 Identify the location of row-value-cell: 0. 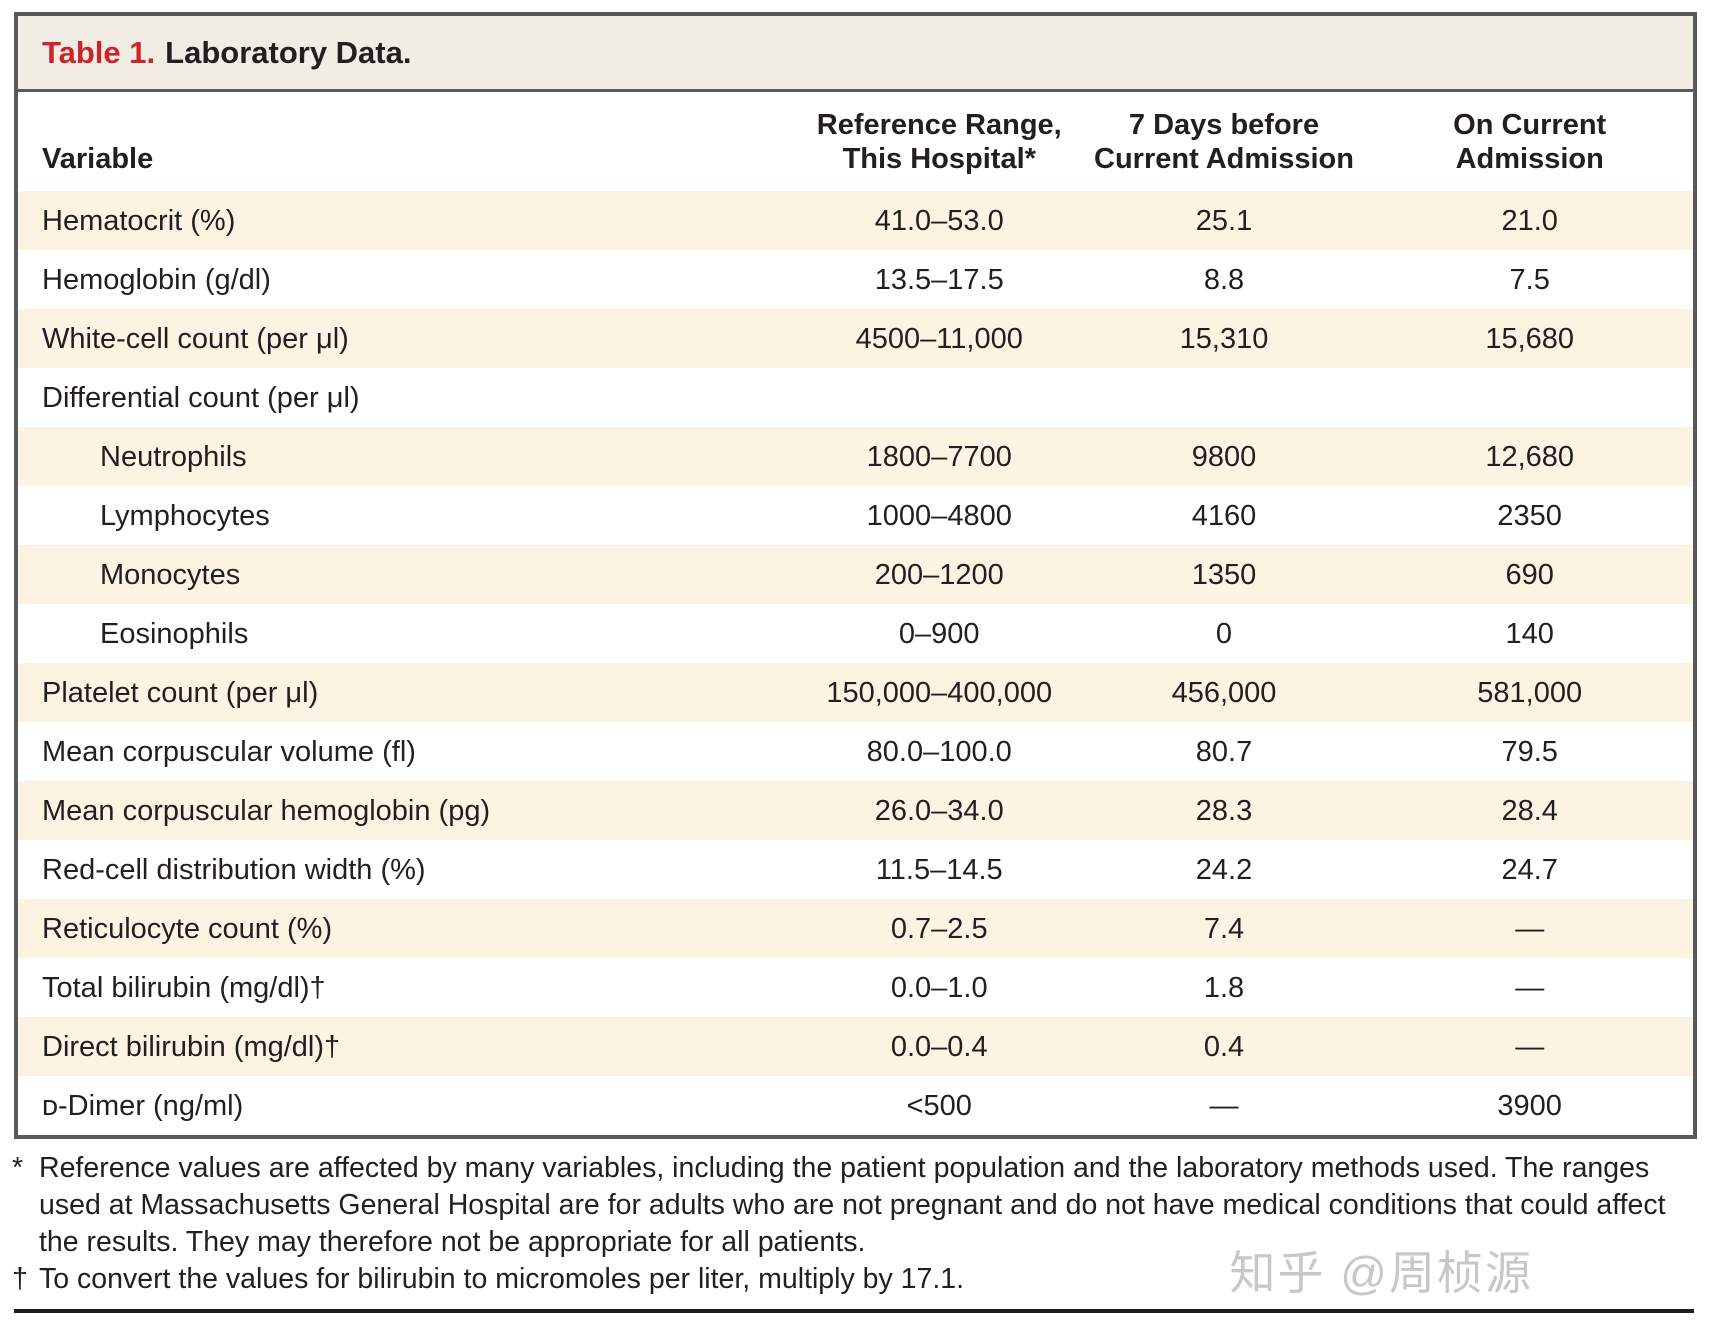
(1224, 633).